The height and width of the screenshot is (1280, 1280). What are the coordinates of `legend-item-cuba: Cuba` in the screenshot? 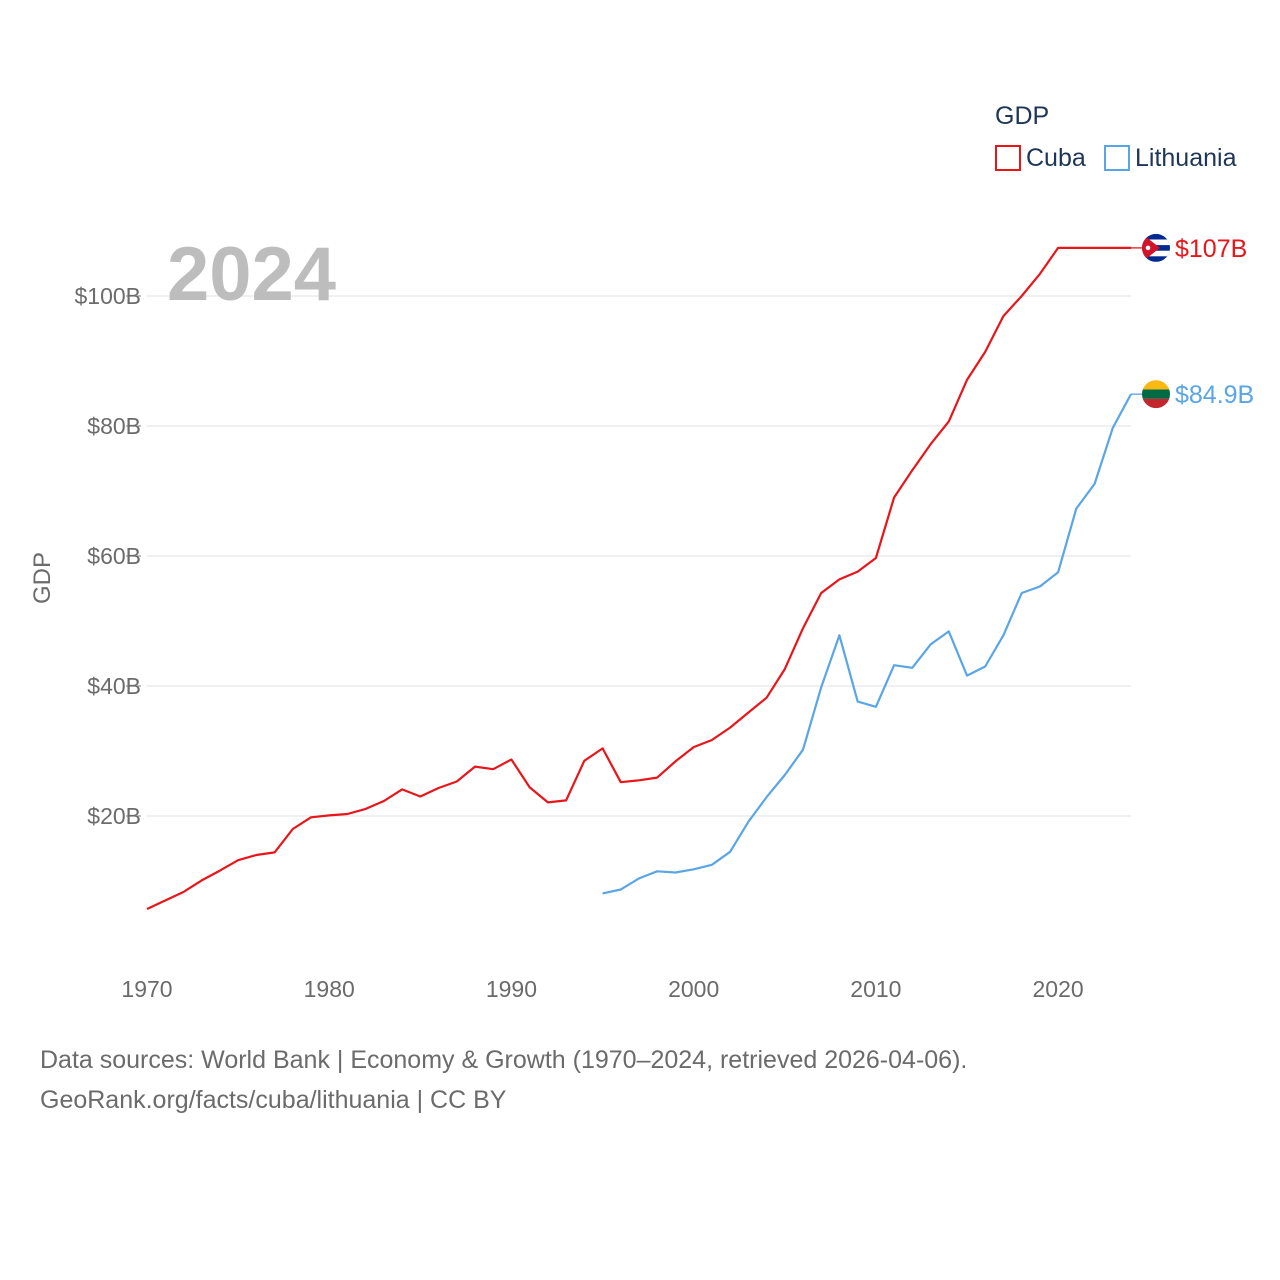 It's located at (1040, 158).